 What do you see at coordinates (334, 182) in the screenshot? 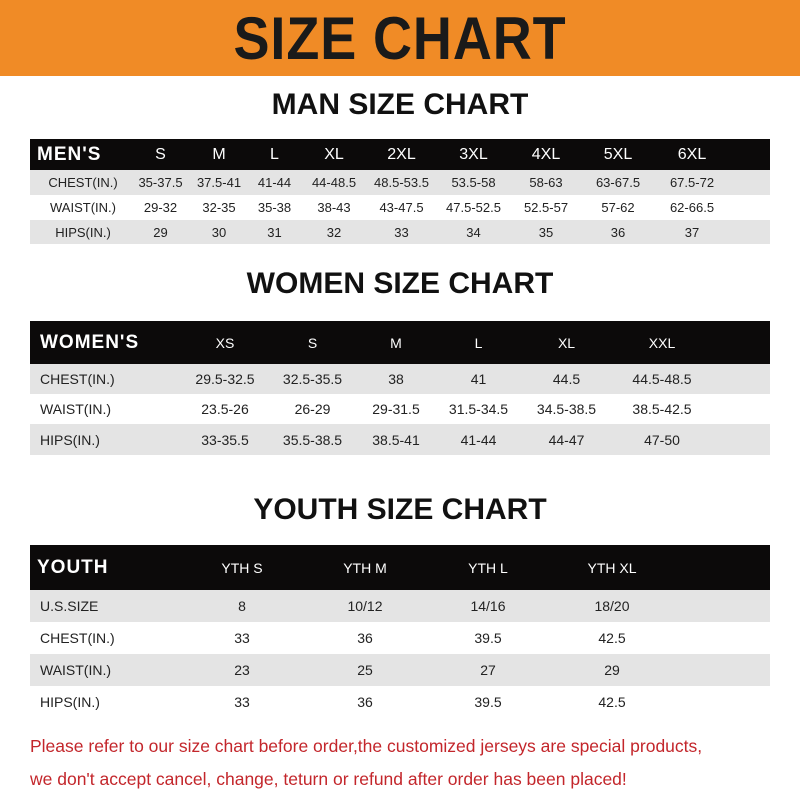
I see `table-cell: 44-48.5` at bounding box center [334, 182].